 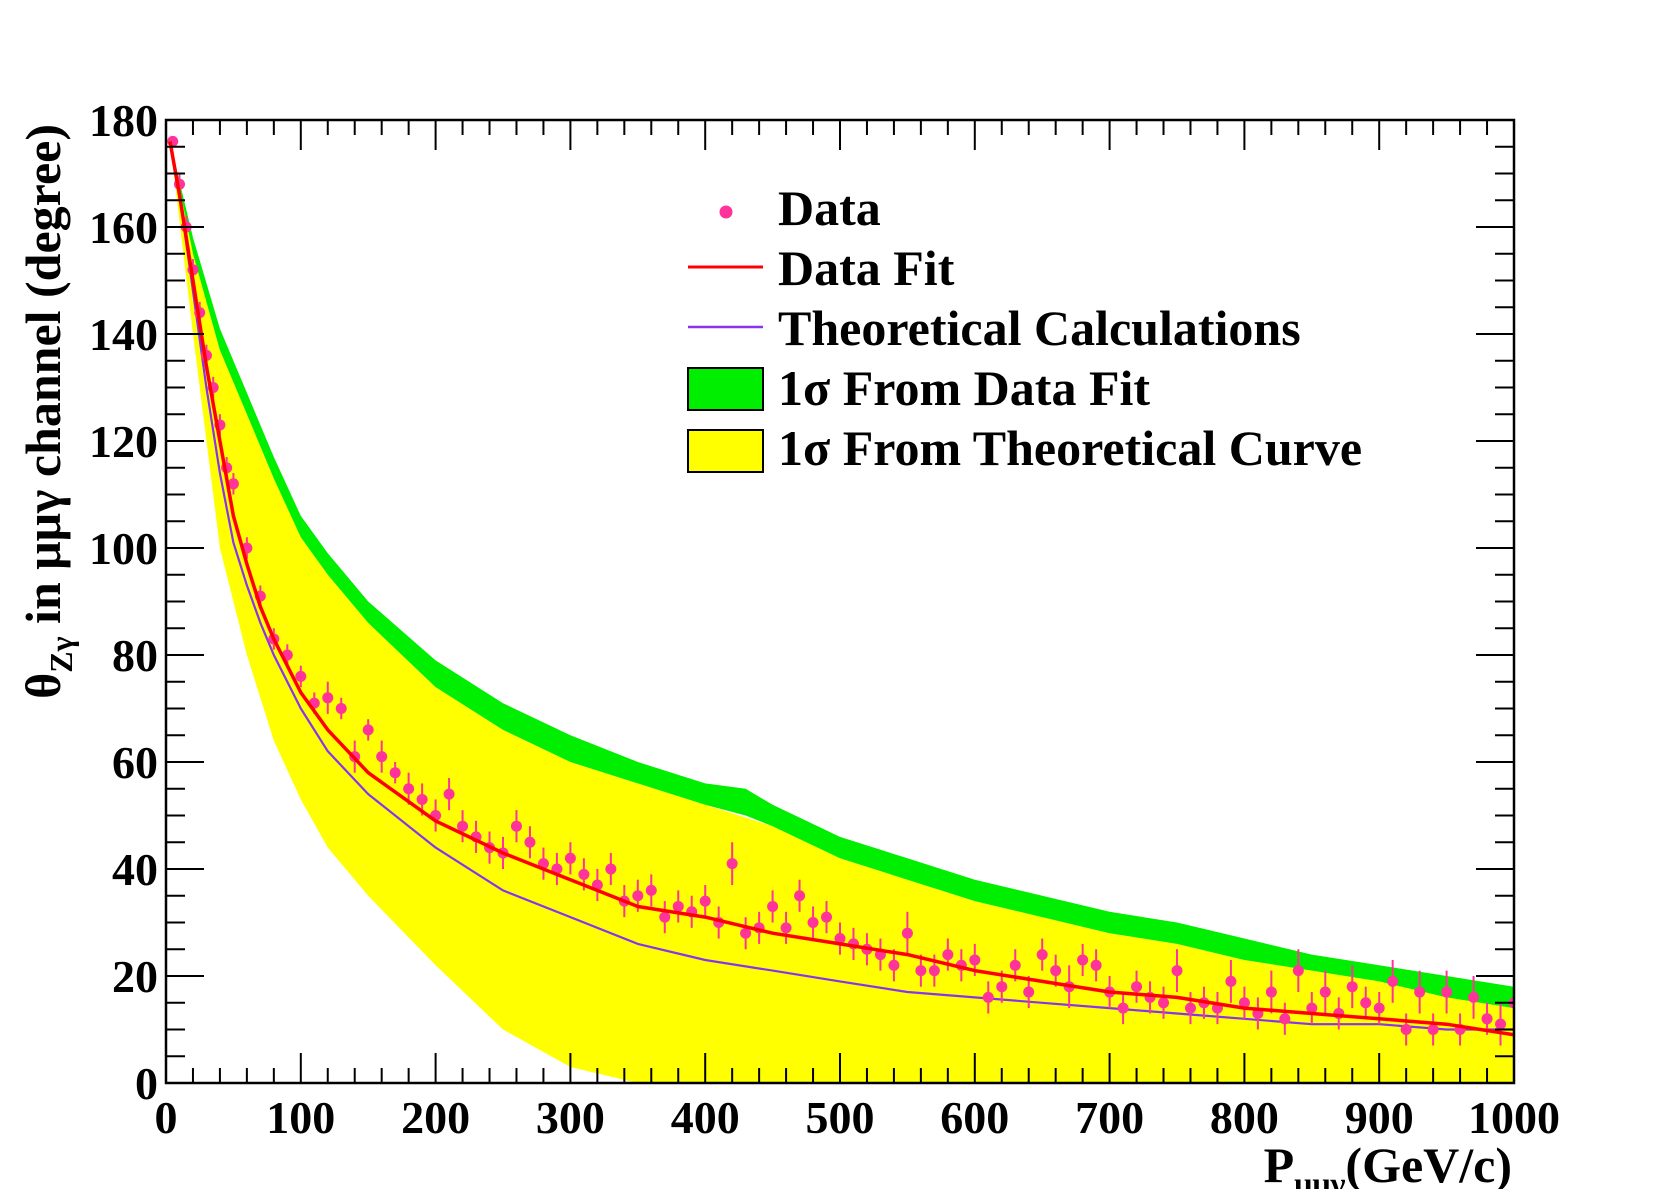 What do you see at coordinates (1244, 1117) in the screenshot?
I see `x-tick-label: 800` at bounding box center [1244, 1117].